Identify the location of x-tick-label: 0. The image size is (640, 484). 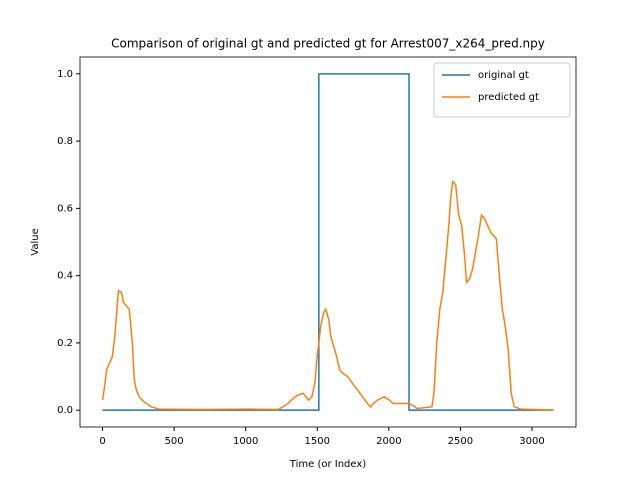
(102, 441).